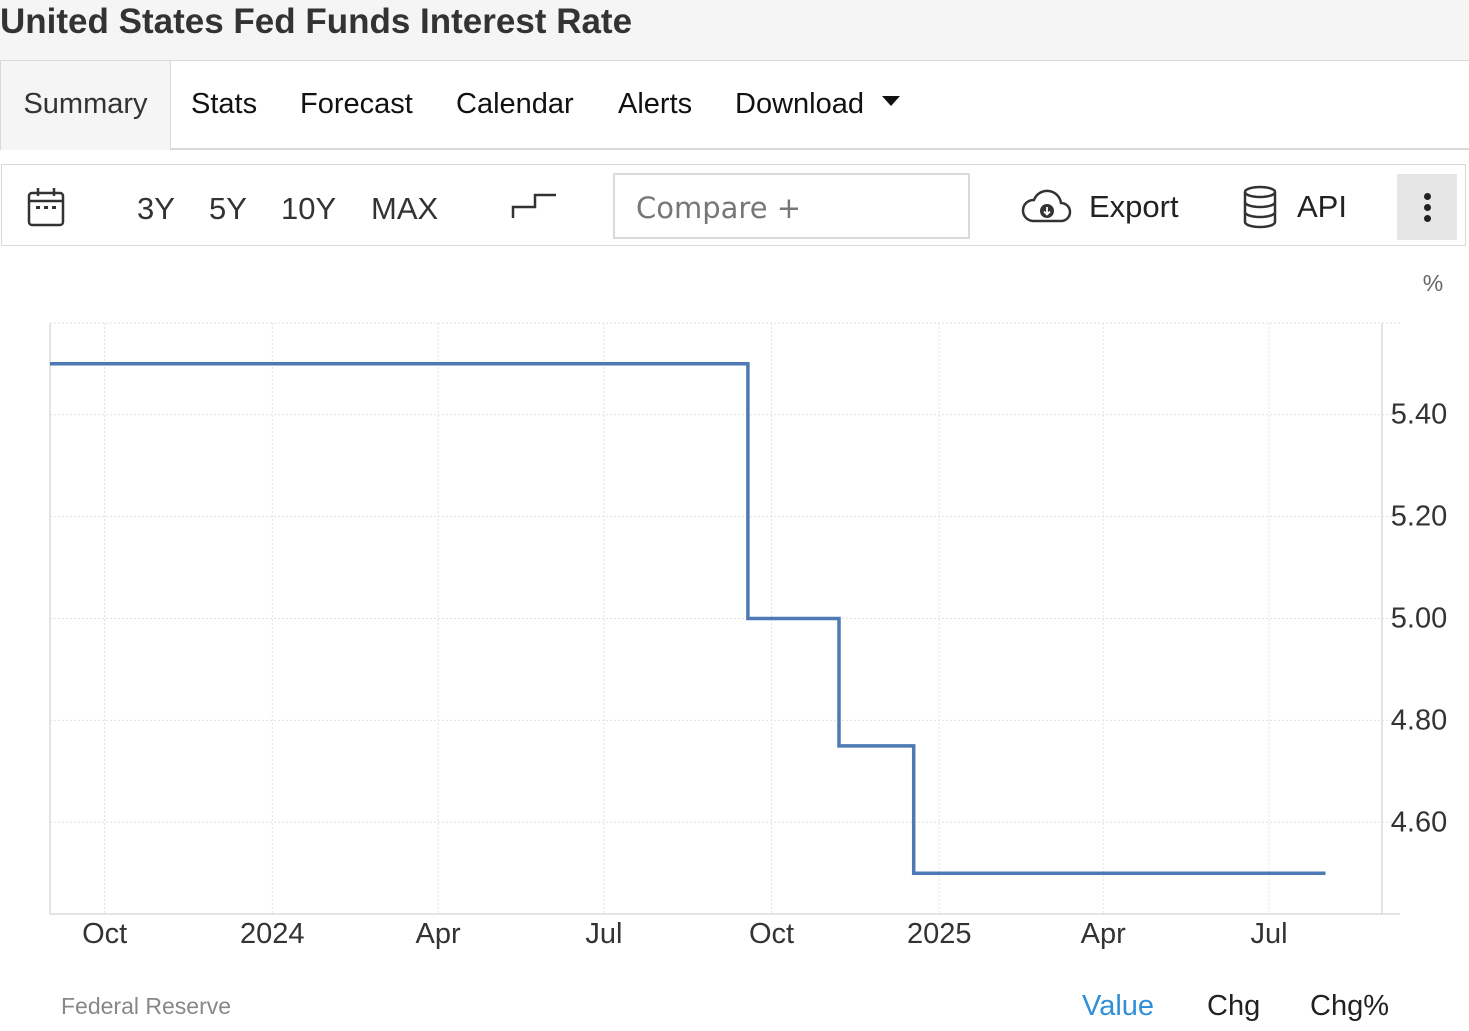 The image size is (1469, 1031). I want to click on y-tick-label: 4.80, so click(1419, 720).